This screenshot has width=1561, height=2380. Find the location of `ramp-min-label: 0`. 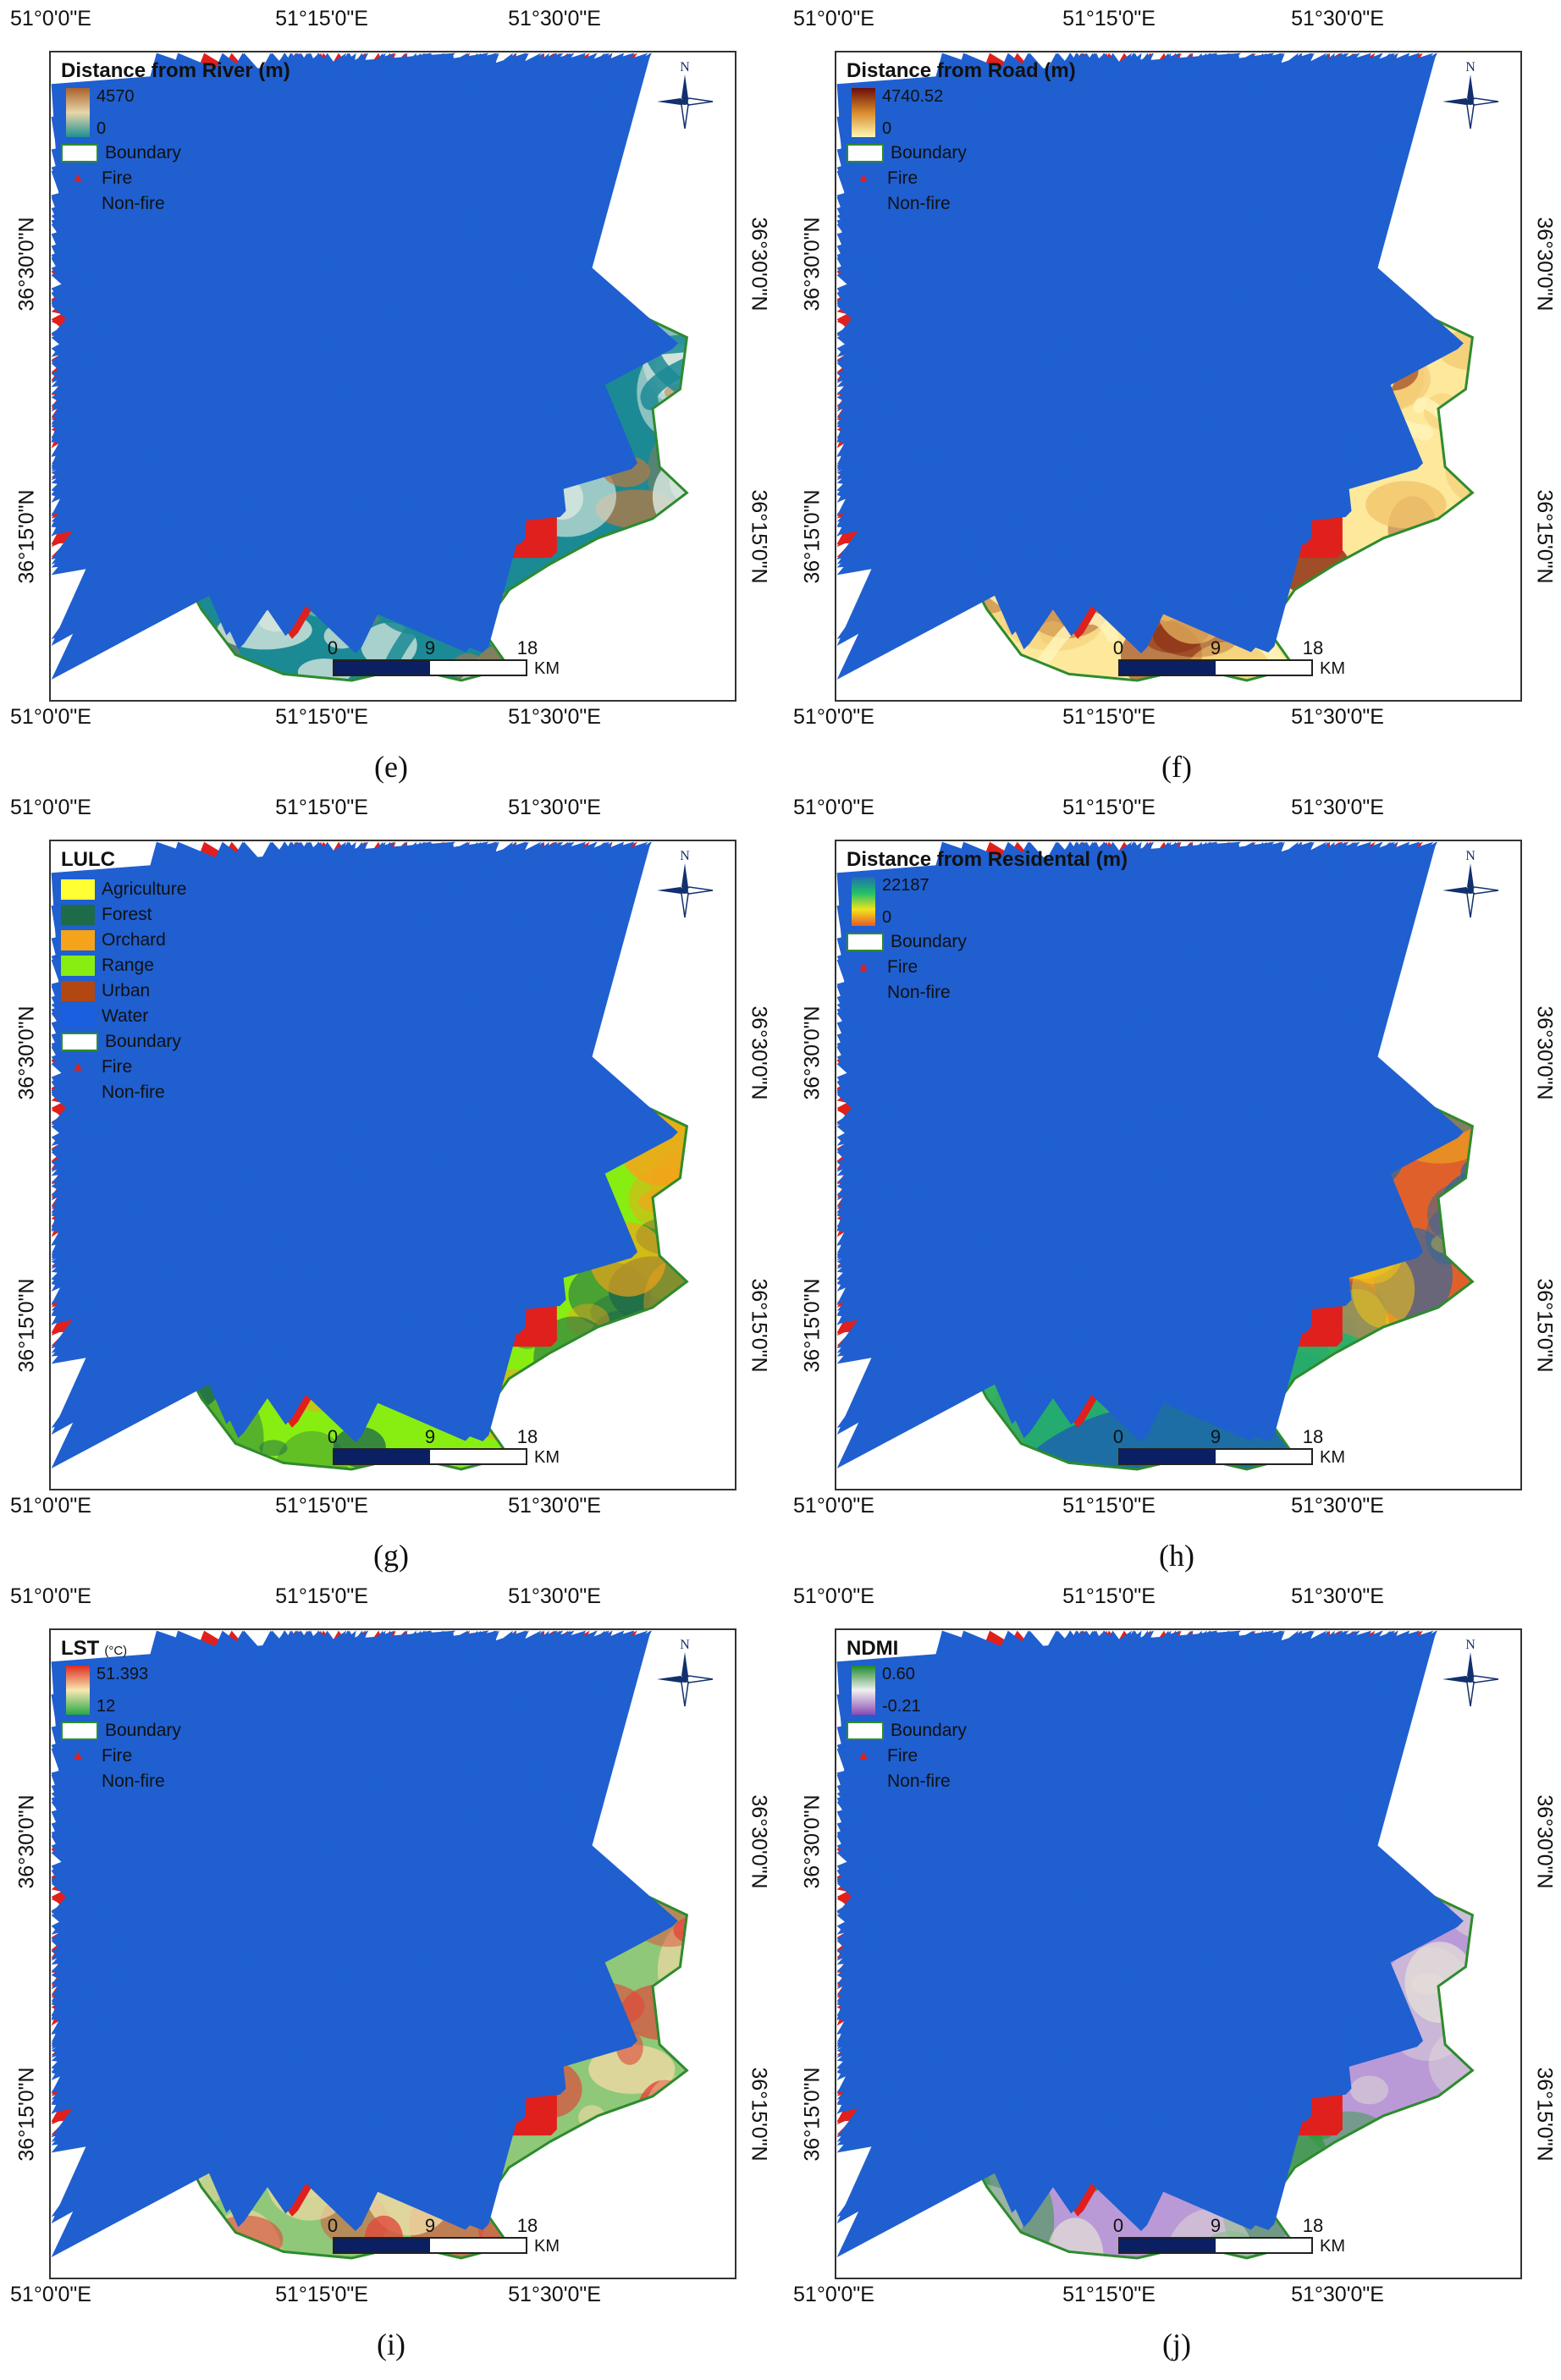

ramp-min-label: 0 is located at coordinates (887, 917).